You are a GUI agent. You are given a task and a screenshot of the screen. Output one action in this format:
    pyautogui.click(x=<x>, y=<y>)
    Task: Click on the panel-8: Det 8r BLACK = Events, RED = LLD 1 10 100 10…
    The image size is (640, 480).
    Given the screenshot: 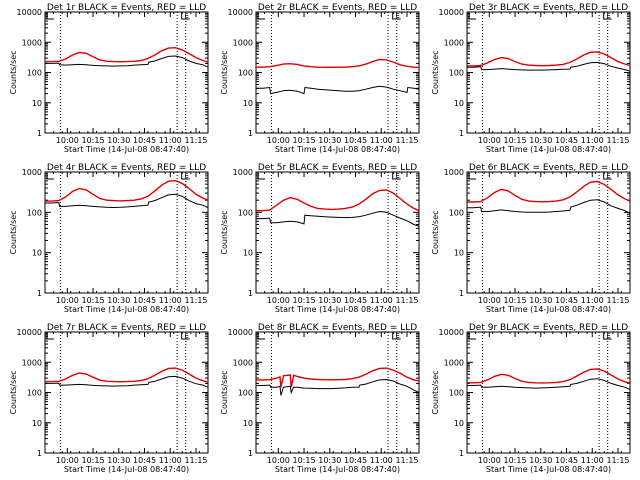 What is the action you would take?
    pyautogui.click(x=320, y=398)
    